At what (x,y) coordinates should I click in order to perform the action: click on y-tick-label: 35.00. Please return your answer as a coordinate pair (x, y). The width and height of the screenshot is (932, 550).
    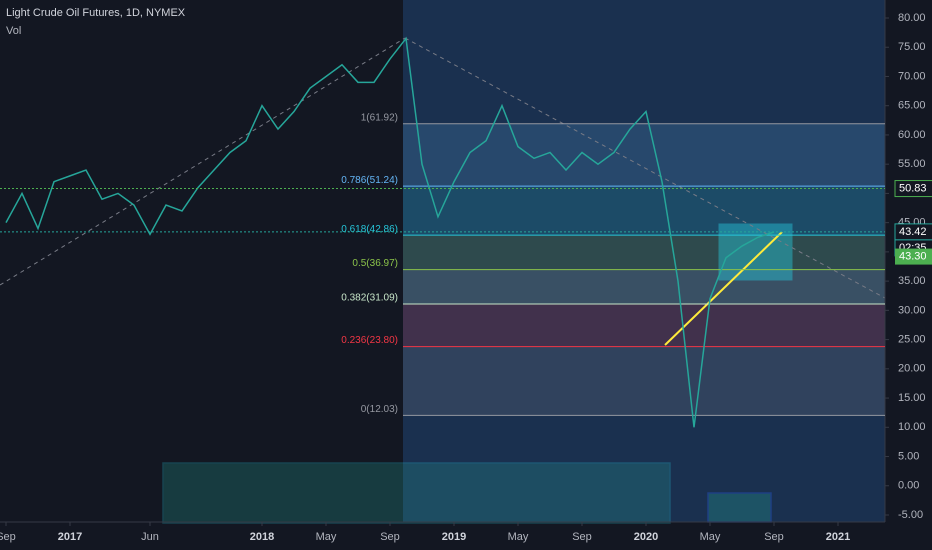
    Looking at the image, I should click on (912, 281).